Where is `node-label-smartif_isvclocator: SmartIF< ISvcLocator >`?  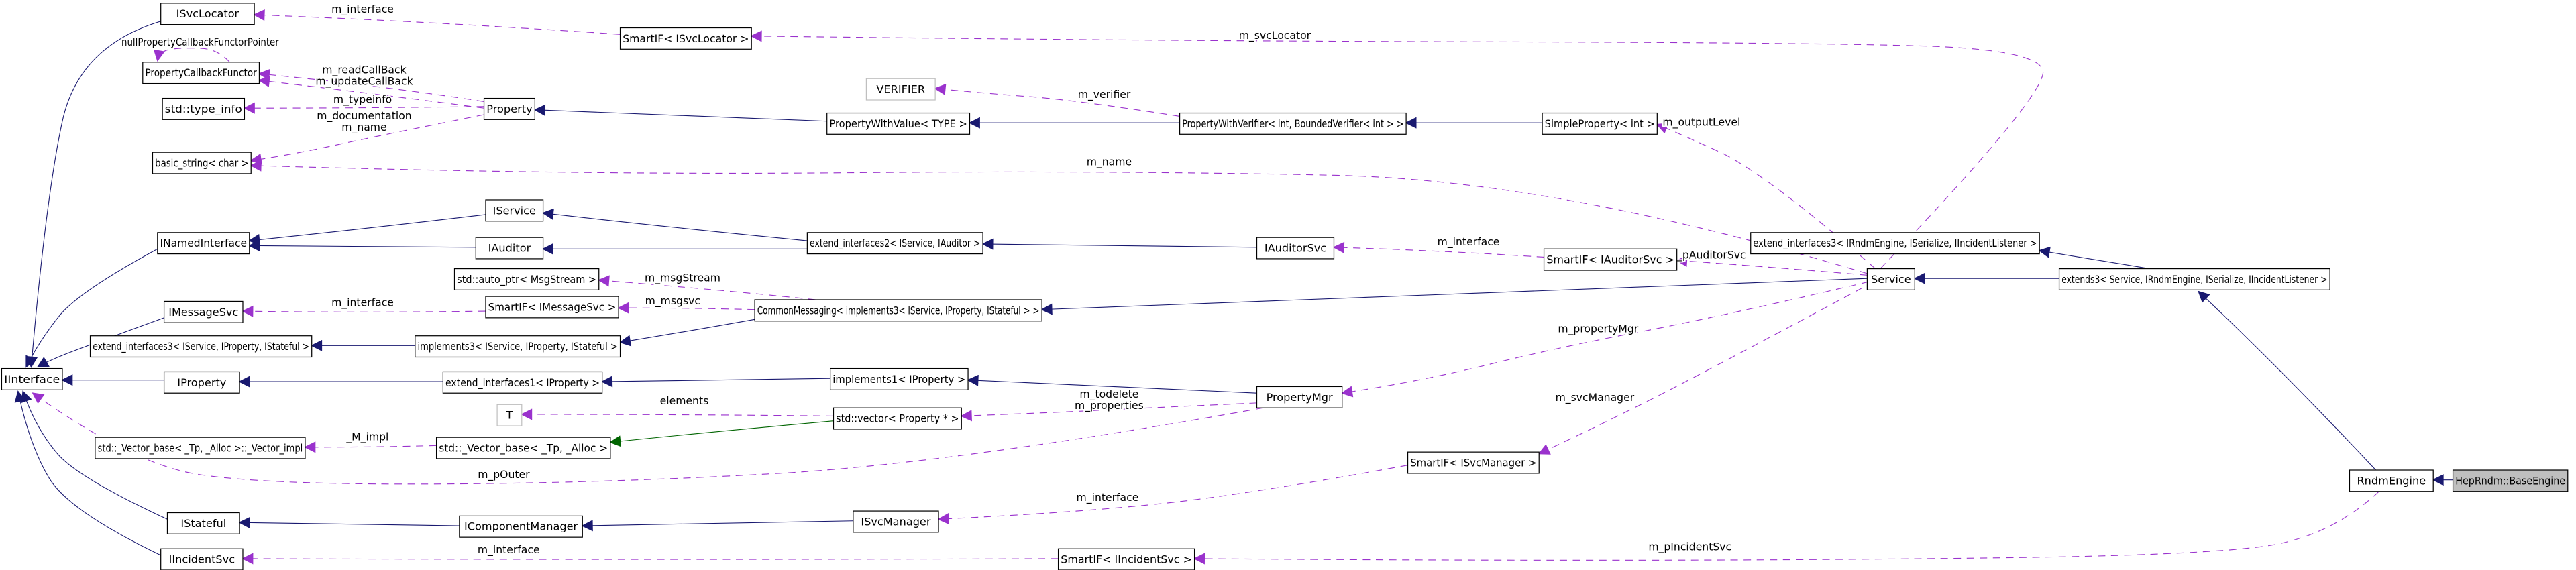 node-label-smartif_isvclocator: SmartIF< ISvcLocator > is located at coordinates (686, 38).